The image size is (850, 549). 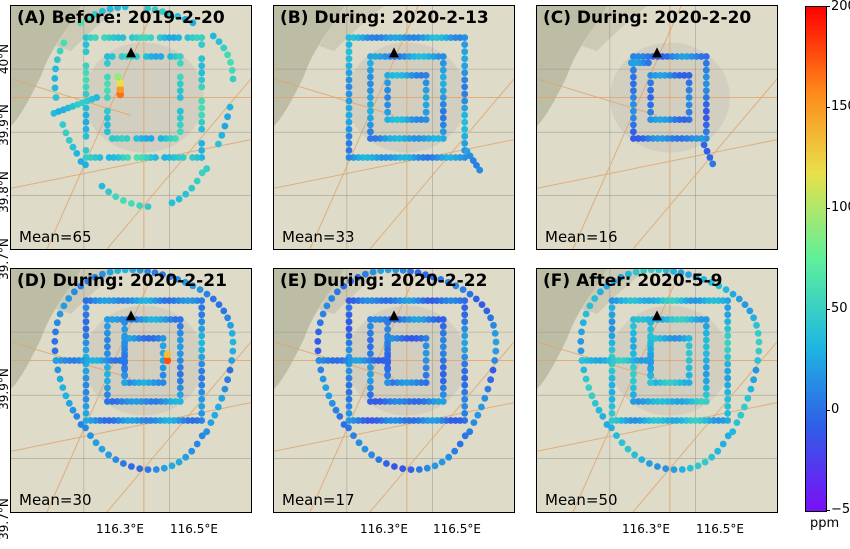 I want to click on map-panel-b, so click(x=394, y=127).